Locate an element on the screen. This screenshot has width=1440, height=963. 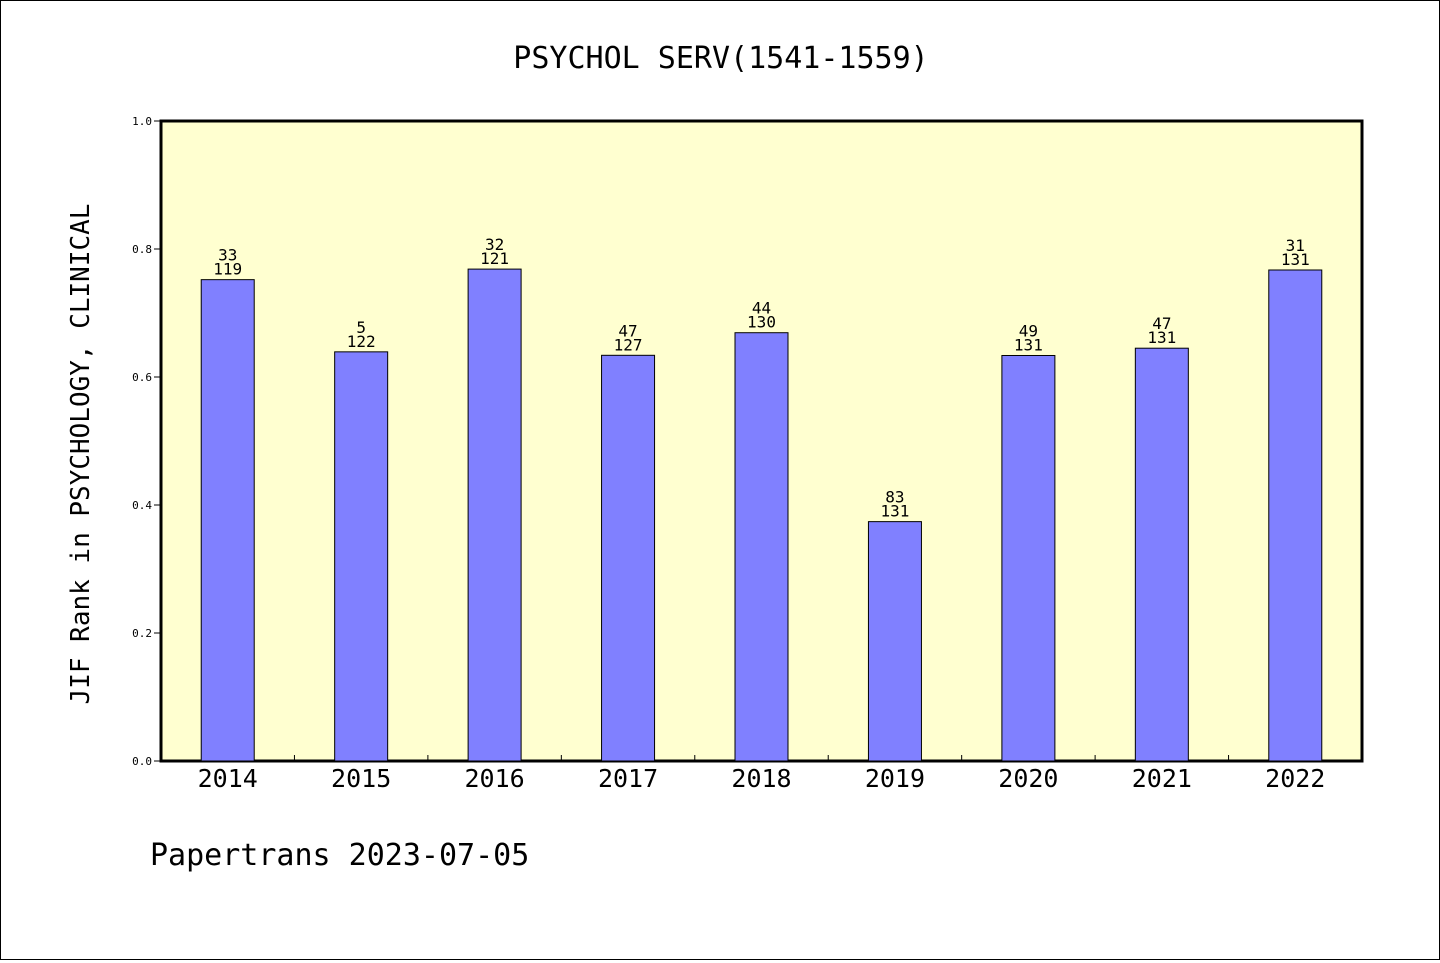
bar-total-label: 119 is located at coordinates (227, 269).